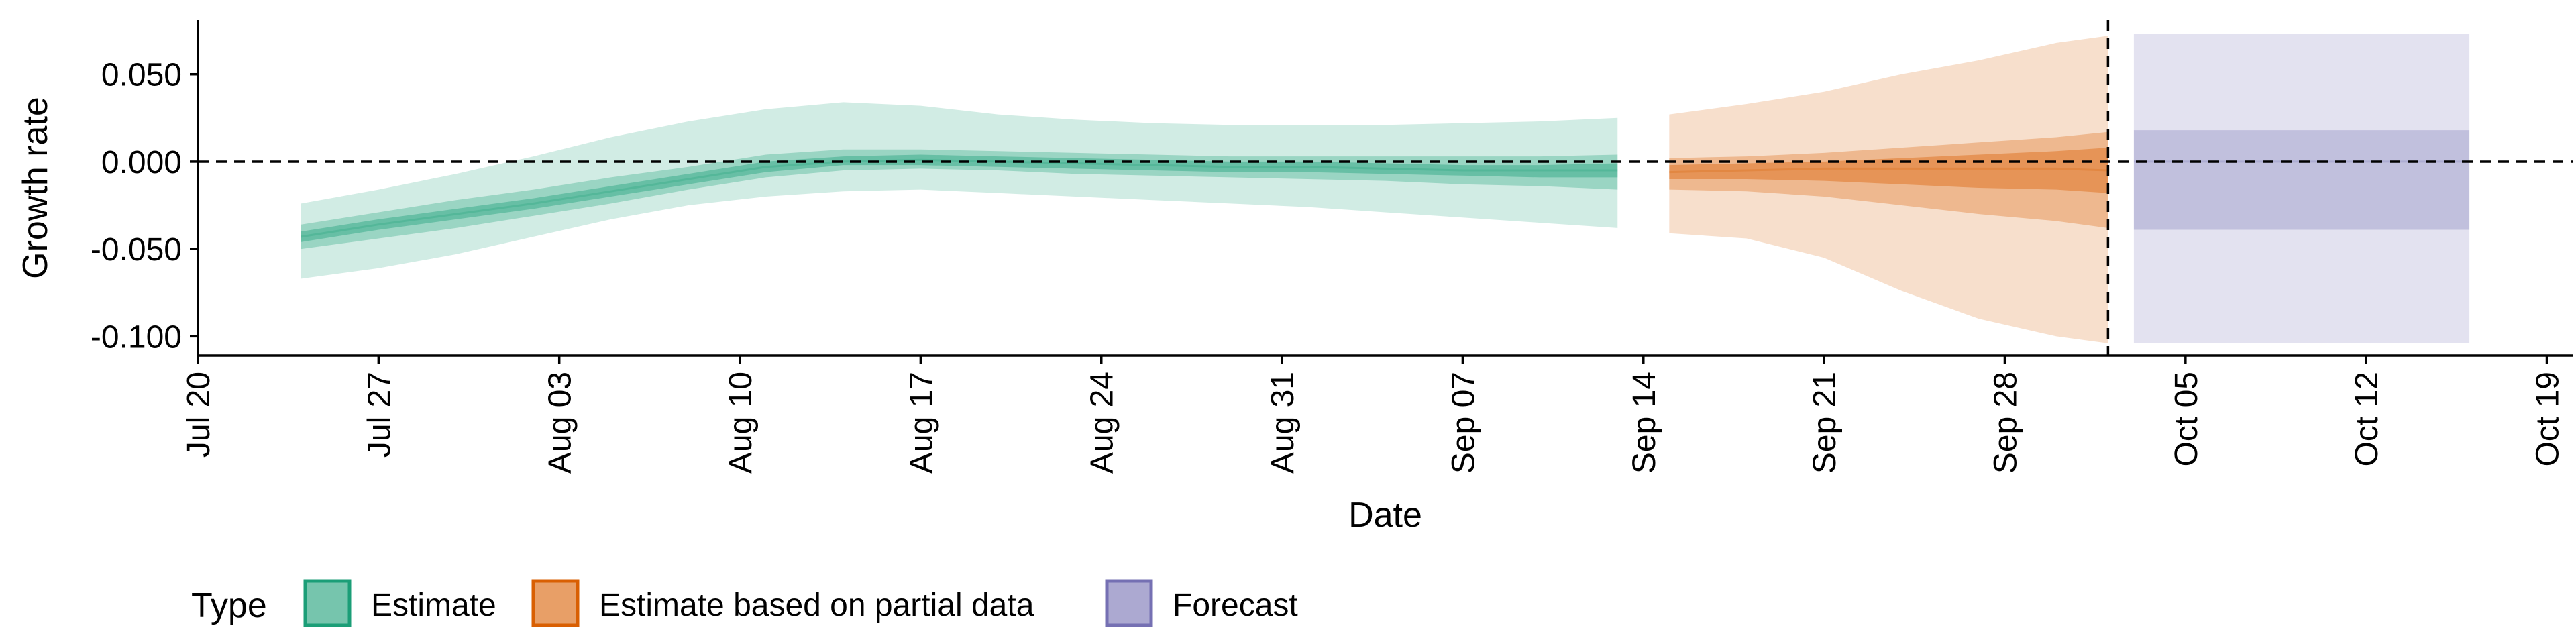  What do you see at coordinates (136, 337) in the screenshot?
I see `y-tick-label: -0.100` at bounding box center [136, 337].